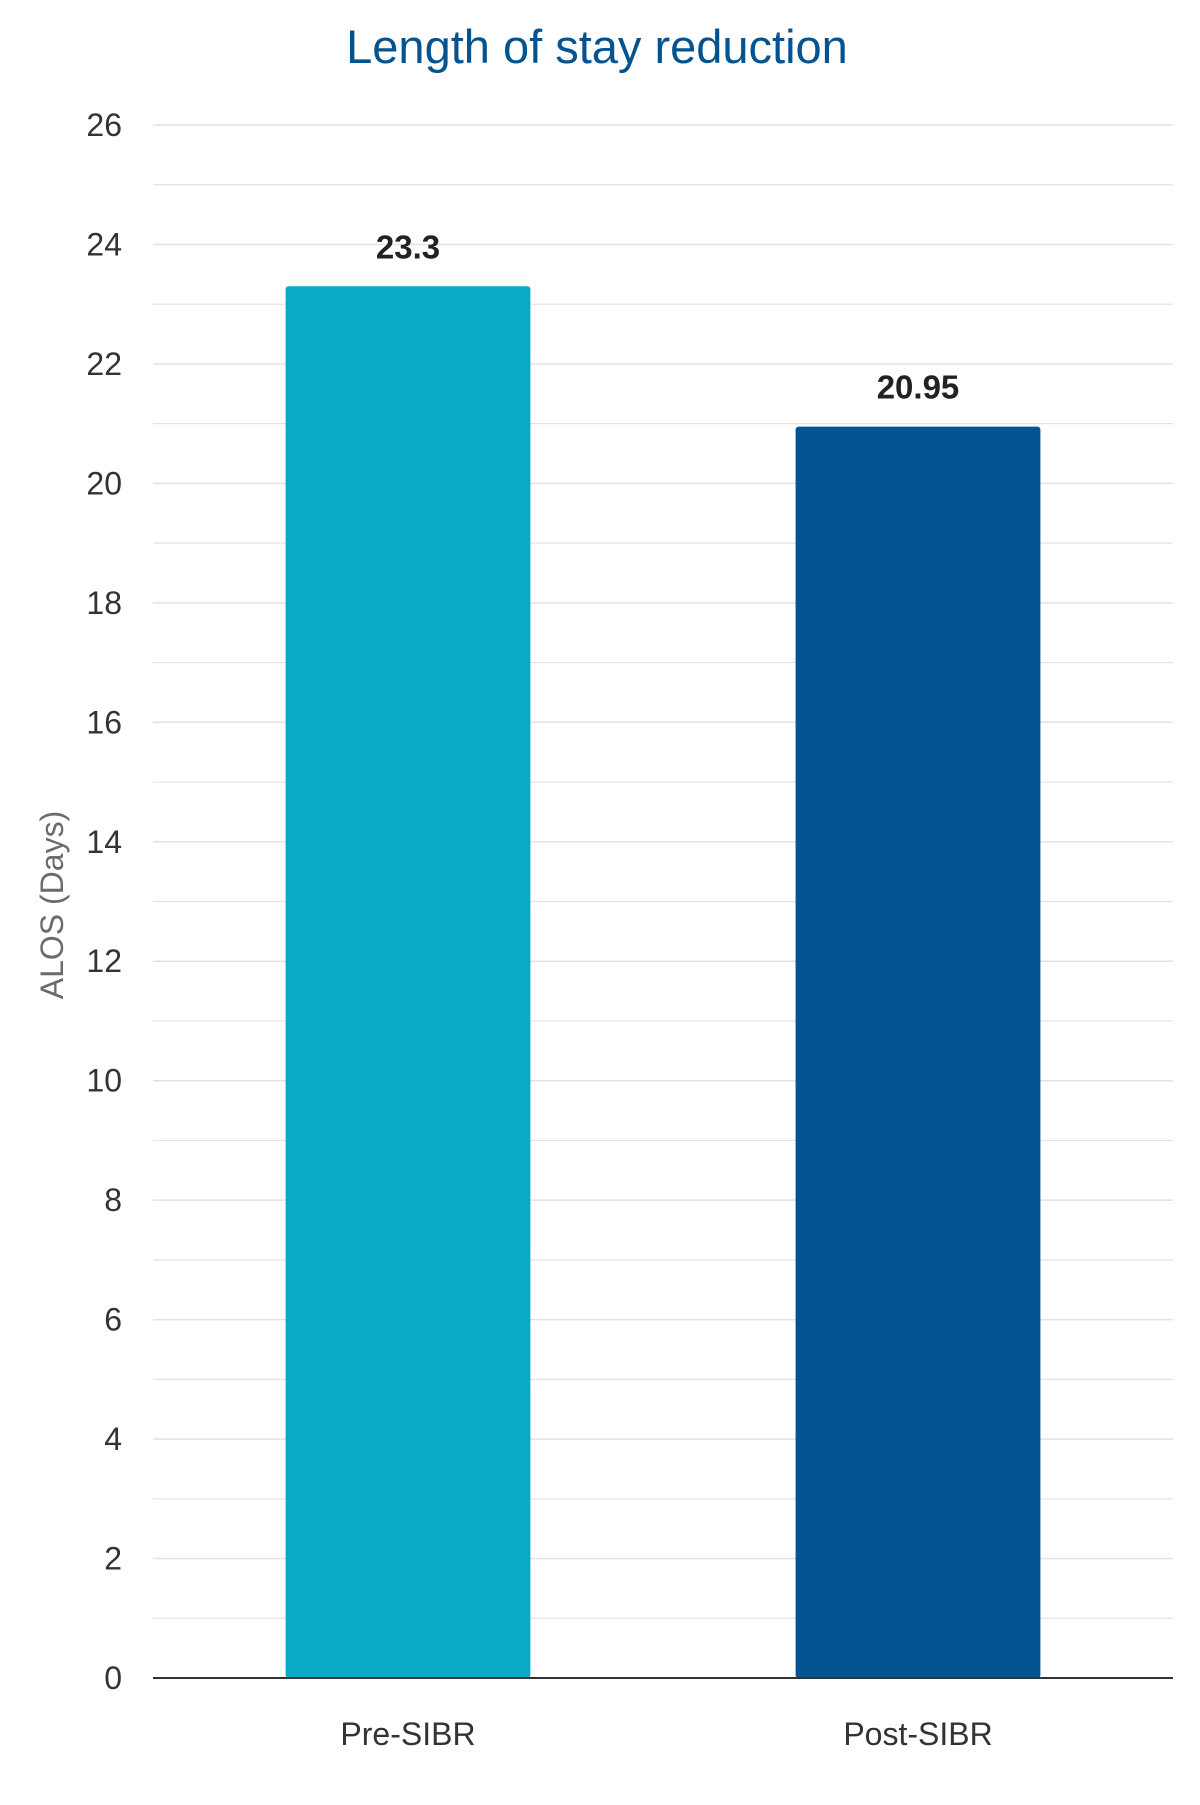 Image resolution: width=1200 pixels, height=1805 pixels. I want to click on y-tick-label: 4, so click(113, 1439).